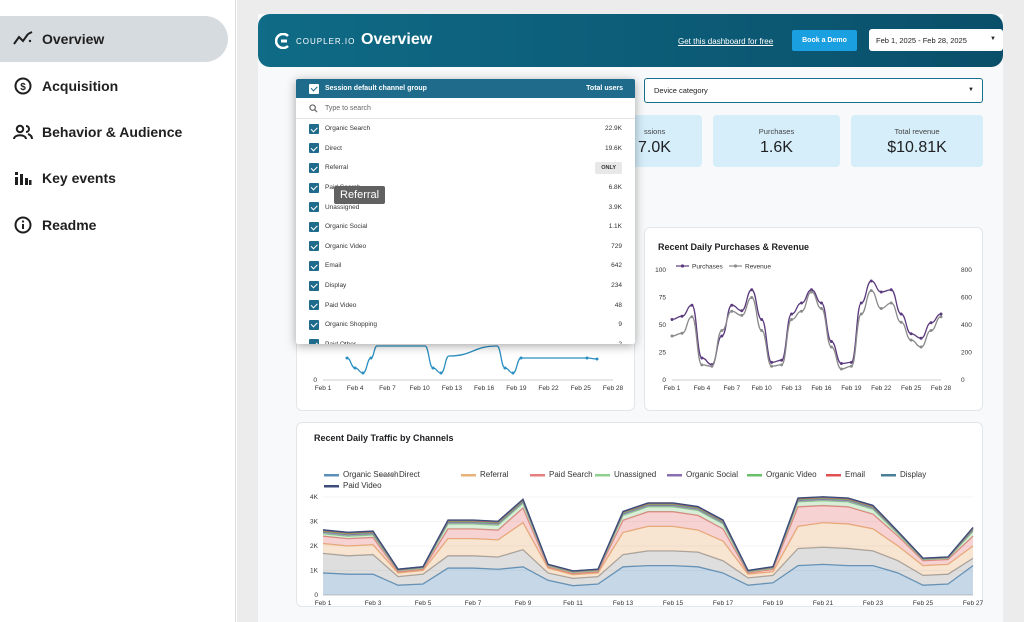 The width and height of the screenshot is (1024, 622). I want to click on select-all-checkbox, so click(314, 88).